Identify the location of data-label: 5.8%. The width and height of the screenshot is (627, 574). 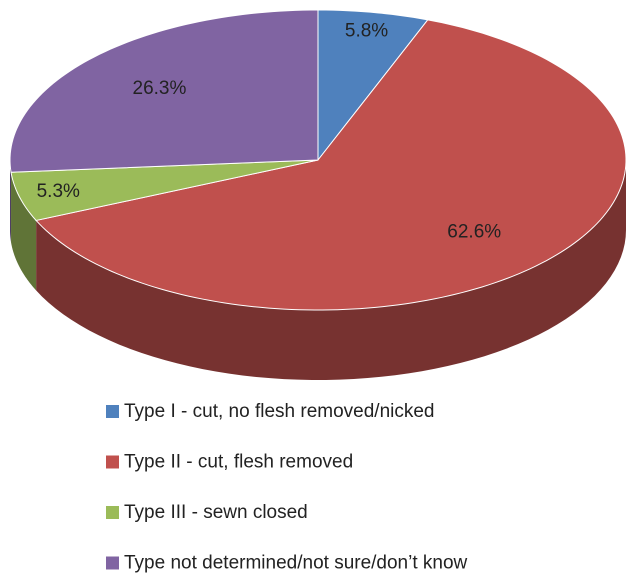
(366, 31).